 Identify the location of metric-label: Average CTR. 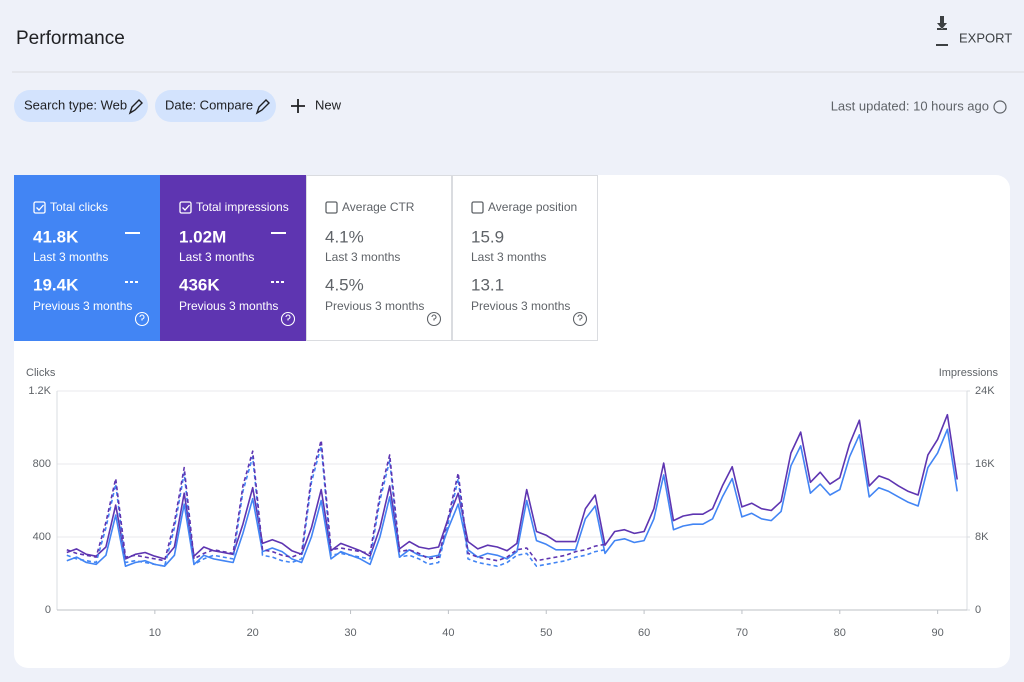
(378, 207).